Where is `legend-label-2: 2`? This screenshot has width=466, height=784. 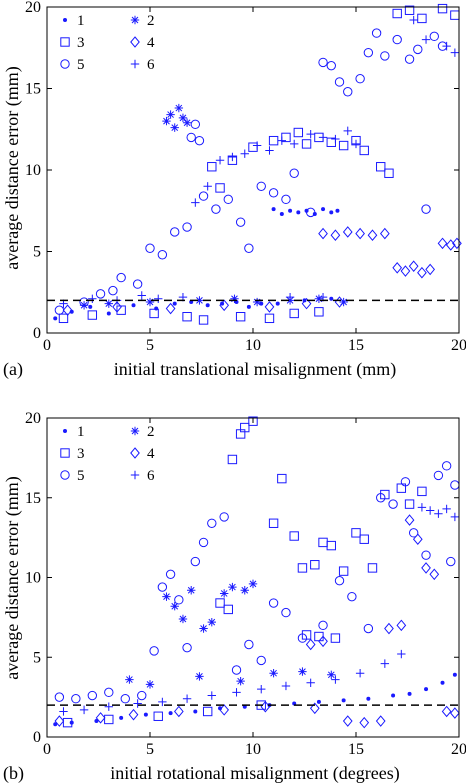
legend-label-2: 2 is located at coordinates (151, 21).